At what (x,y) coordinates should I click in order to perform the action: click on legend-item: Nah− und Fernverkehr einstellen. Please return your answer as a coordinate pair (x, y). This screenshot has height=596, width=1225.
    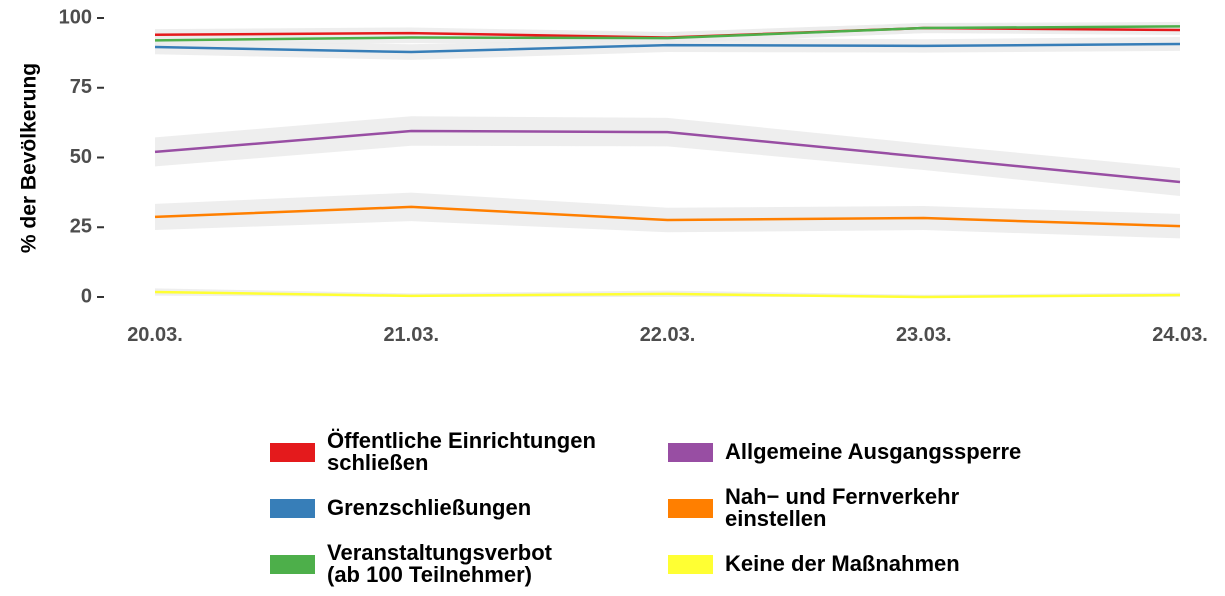
    Looking at the image, I should click on (868, 508).